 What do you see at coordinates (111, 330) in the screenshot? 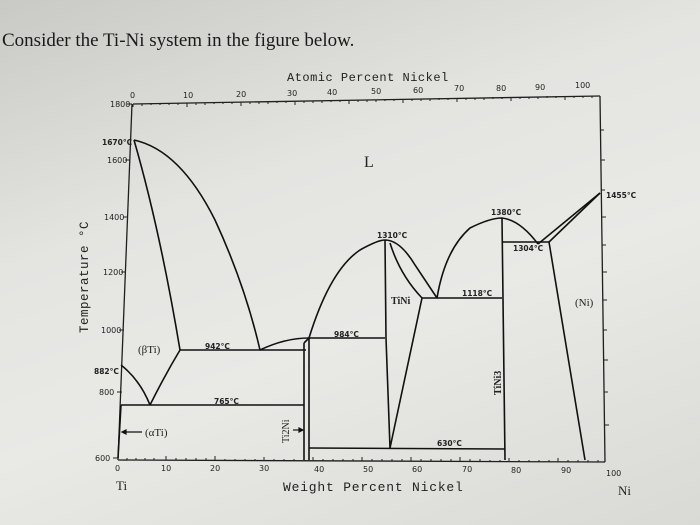
I see `y-tick-1000: 1000` at bounding box center [111, 330].